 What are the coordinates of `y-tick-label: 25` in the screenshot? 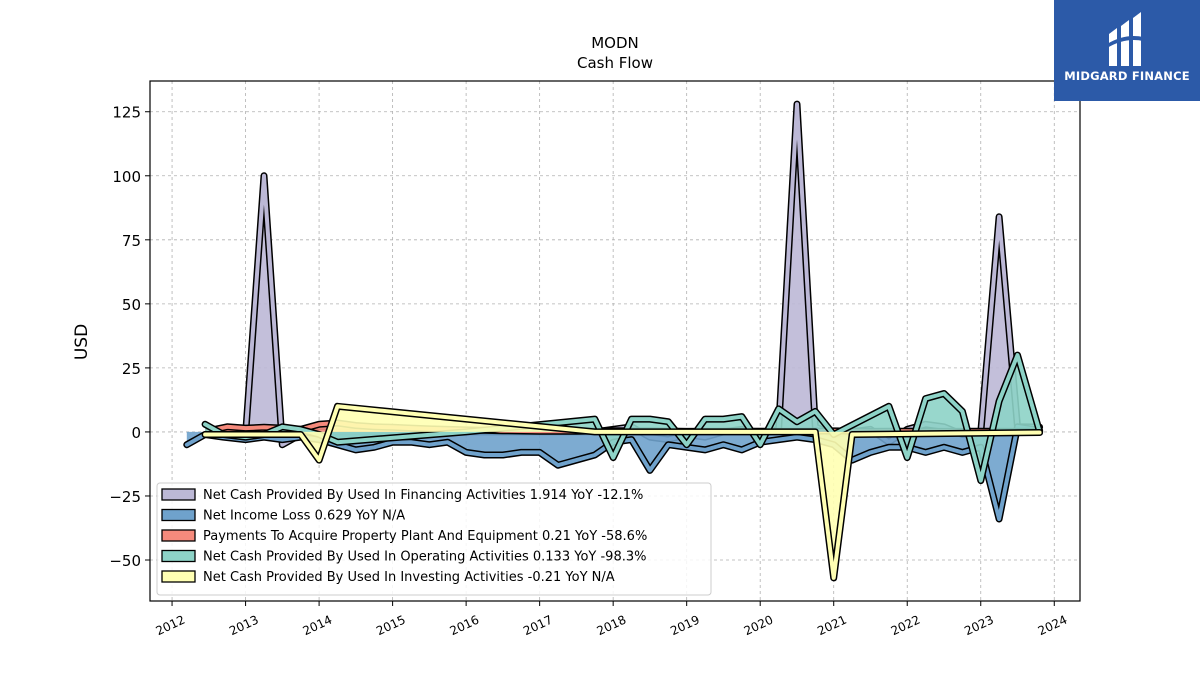 It's located at (131, 369).